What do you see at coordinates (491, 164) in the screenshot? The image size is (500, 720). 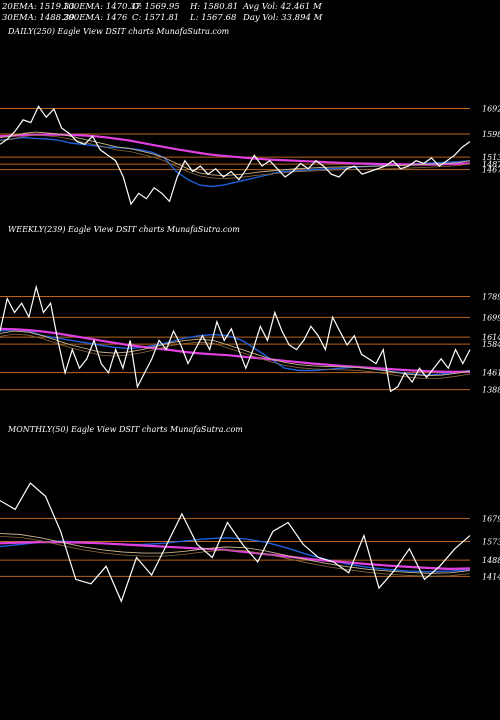 I see `level-label-0-3: 1487` at bounding box center [491, 164].